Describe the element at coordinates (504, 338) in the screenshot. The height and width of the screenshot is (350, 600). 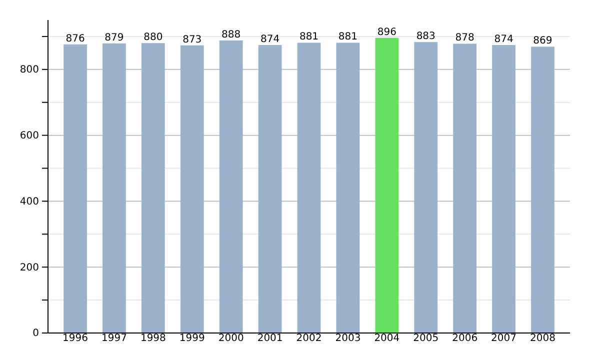
I see `x-tick-label: 2007` at that location.